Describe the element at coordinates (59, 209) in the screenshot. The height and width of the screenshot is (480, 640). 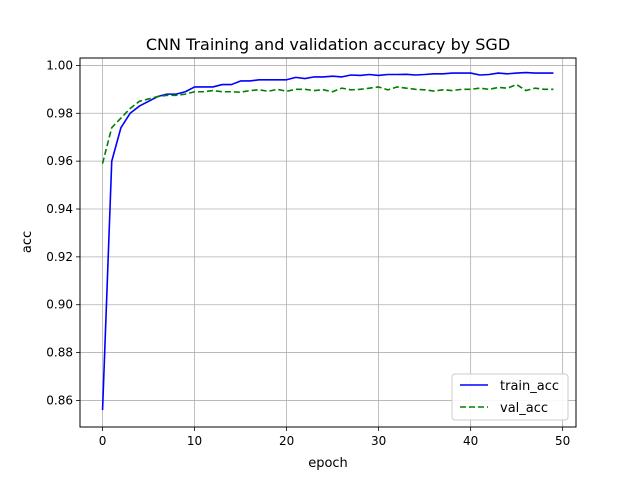
I see `y-tick-label: 0.94` at that location.